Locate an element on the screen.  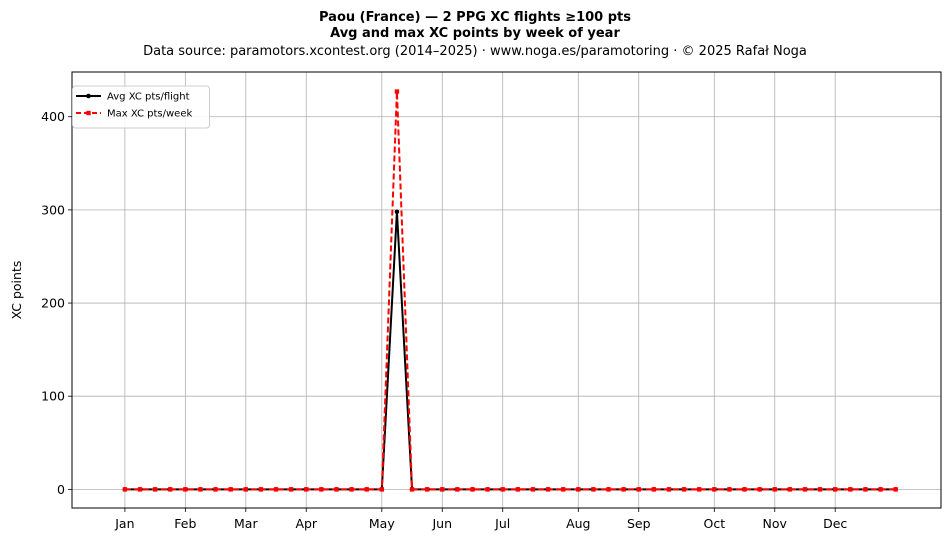
x-tick-label: Apr is located at coordinates (306, 523).